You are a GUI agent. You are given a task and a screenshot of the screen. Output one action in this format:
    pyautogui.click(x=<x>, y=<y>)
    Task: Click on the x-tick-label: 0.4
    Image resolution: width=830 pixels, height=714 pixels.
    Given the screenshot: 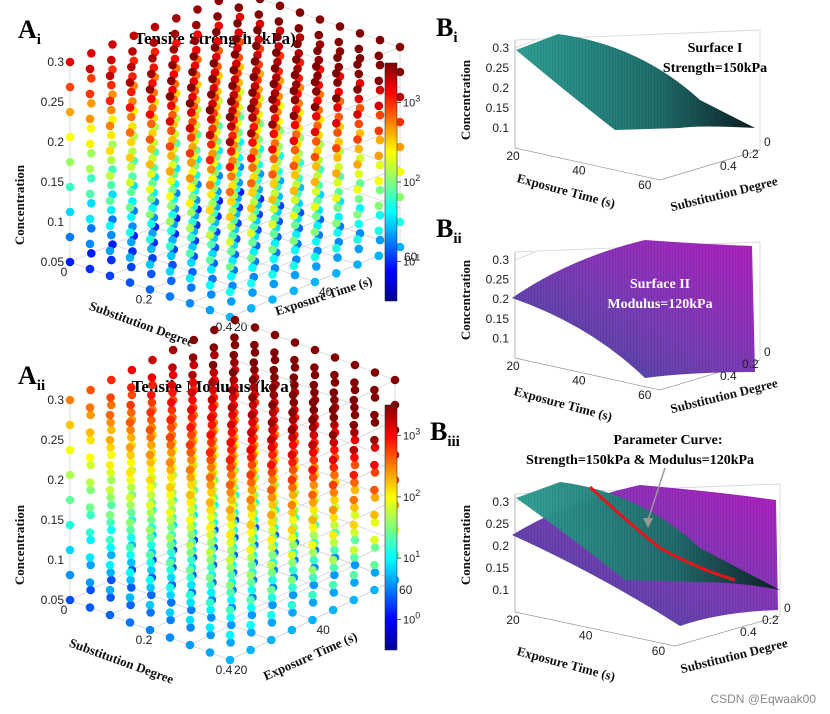 What is the action you would take?
    pyautogui.click(x=224, y=670)
    